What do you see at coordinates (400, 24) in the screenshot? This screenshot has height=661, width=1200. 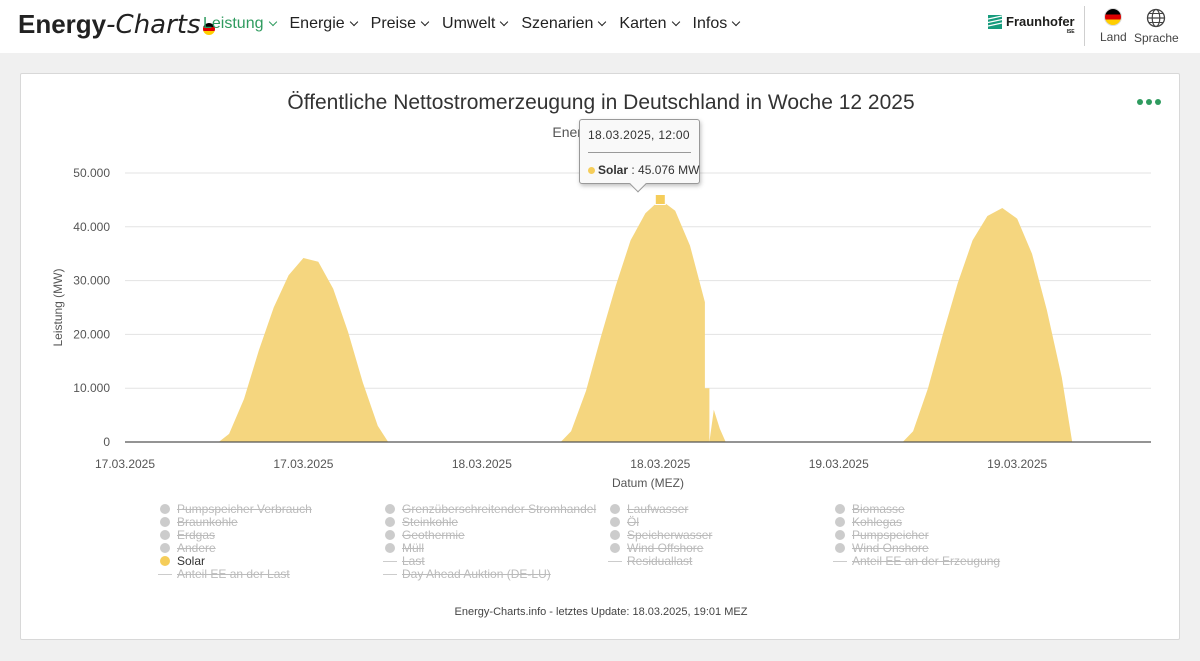 I see `nav-item-preise: Preise` at bounding box center [400, 24].